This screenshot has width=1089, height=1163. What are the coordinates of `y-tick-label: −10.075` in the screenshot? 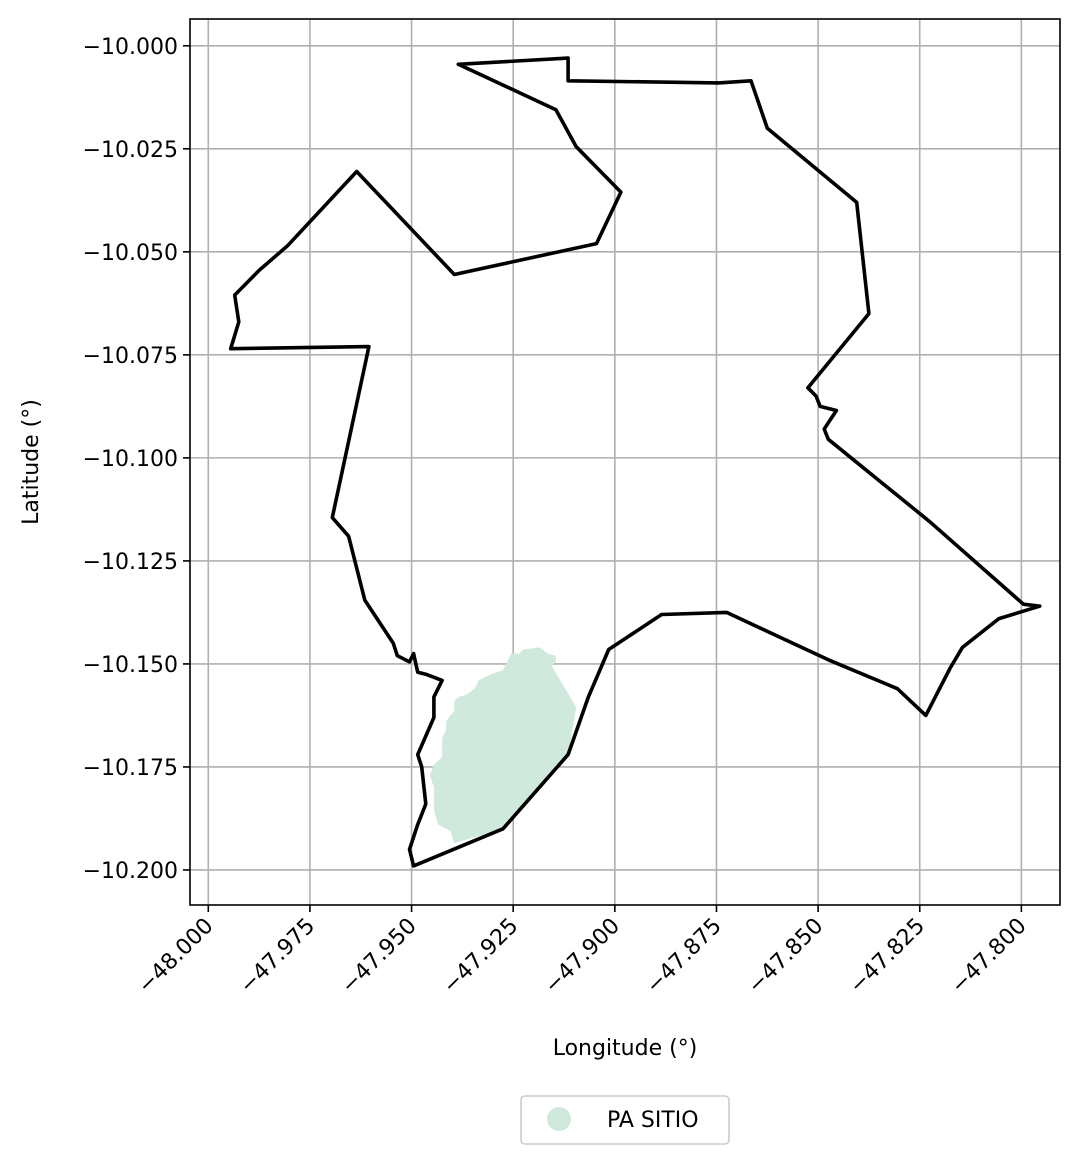 It's located at (130, 356).